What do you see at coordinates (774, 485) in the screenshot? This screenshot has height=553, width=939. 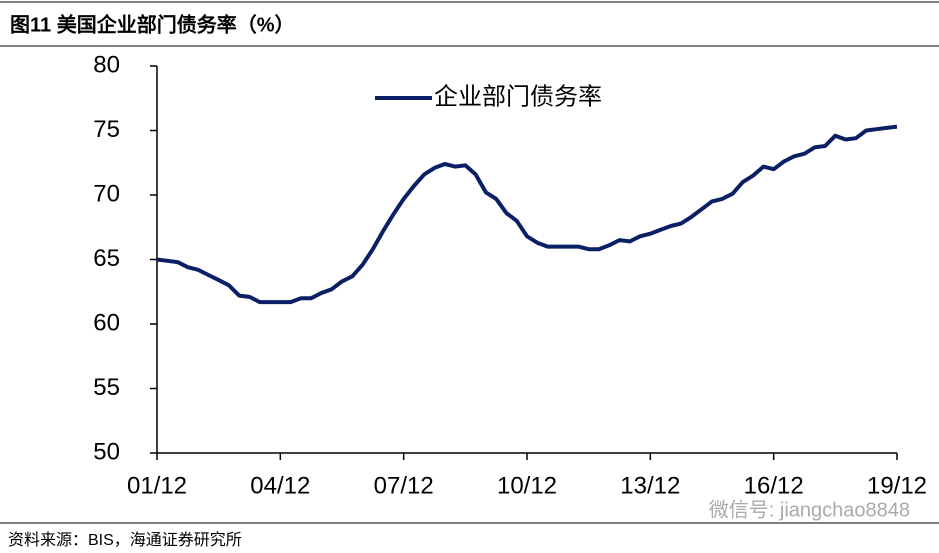 I see `x-tick-label: 16/12` at bounding box center [774, 485].